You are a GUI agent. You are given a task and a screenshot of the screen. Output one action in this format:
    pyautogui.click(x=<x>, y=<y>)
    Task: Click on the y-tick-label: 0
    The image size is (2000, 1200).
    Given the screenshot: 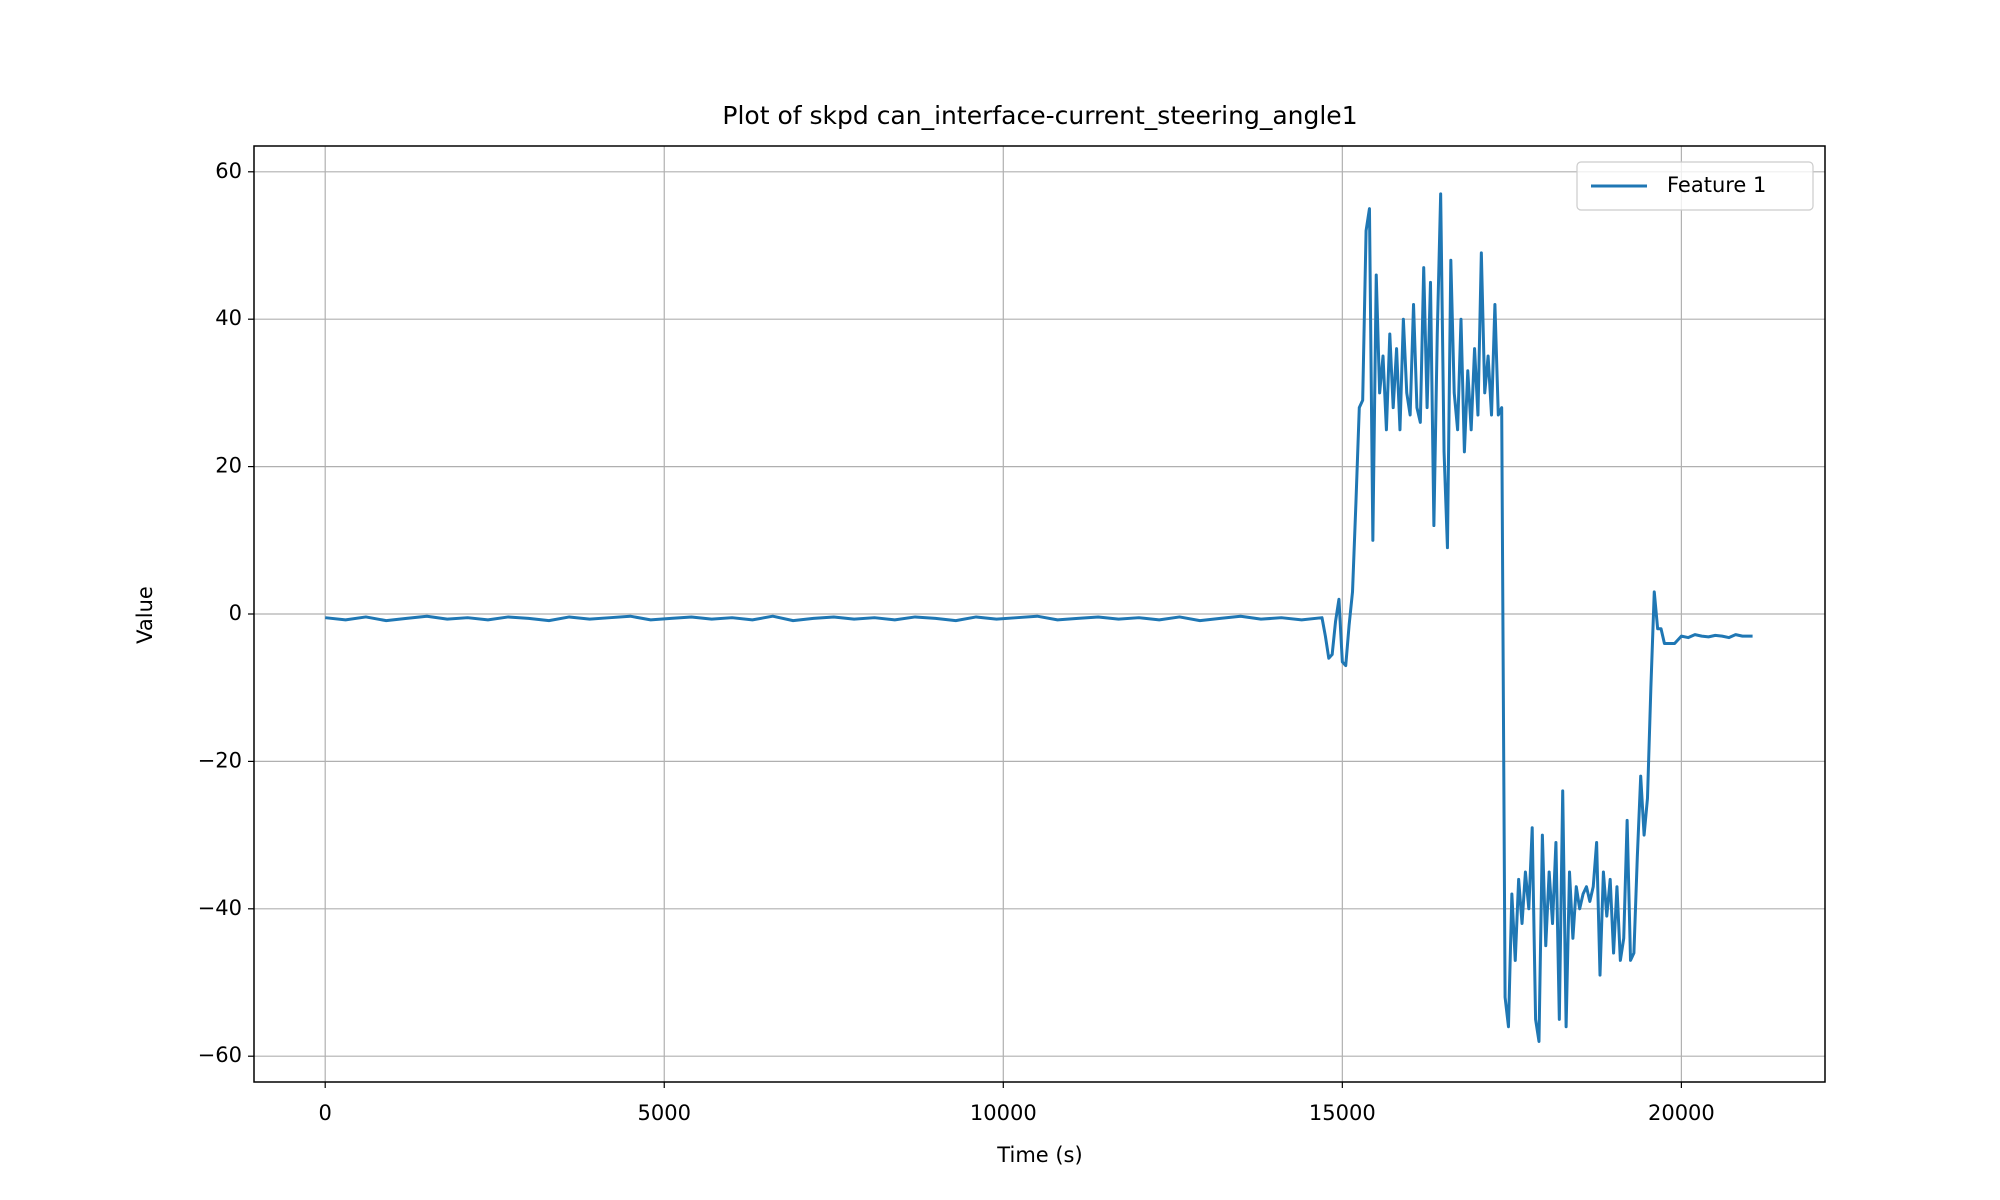 What is the action you would take?
    pyautogui.click(x=235, y=613)
    